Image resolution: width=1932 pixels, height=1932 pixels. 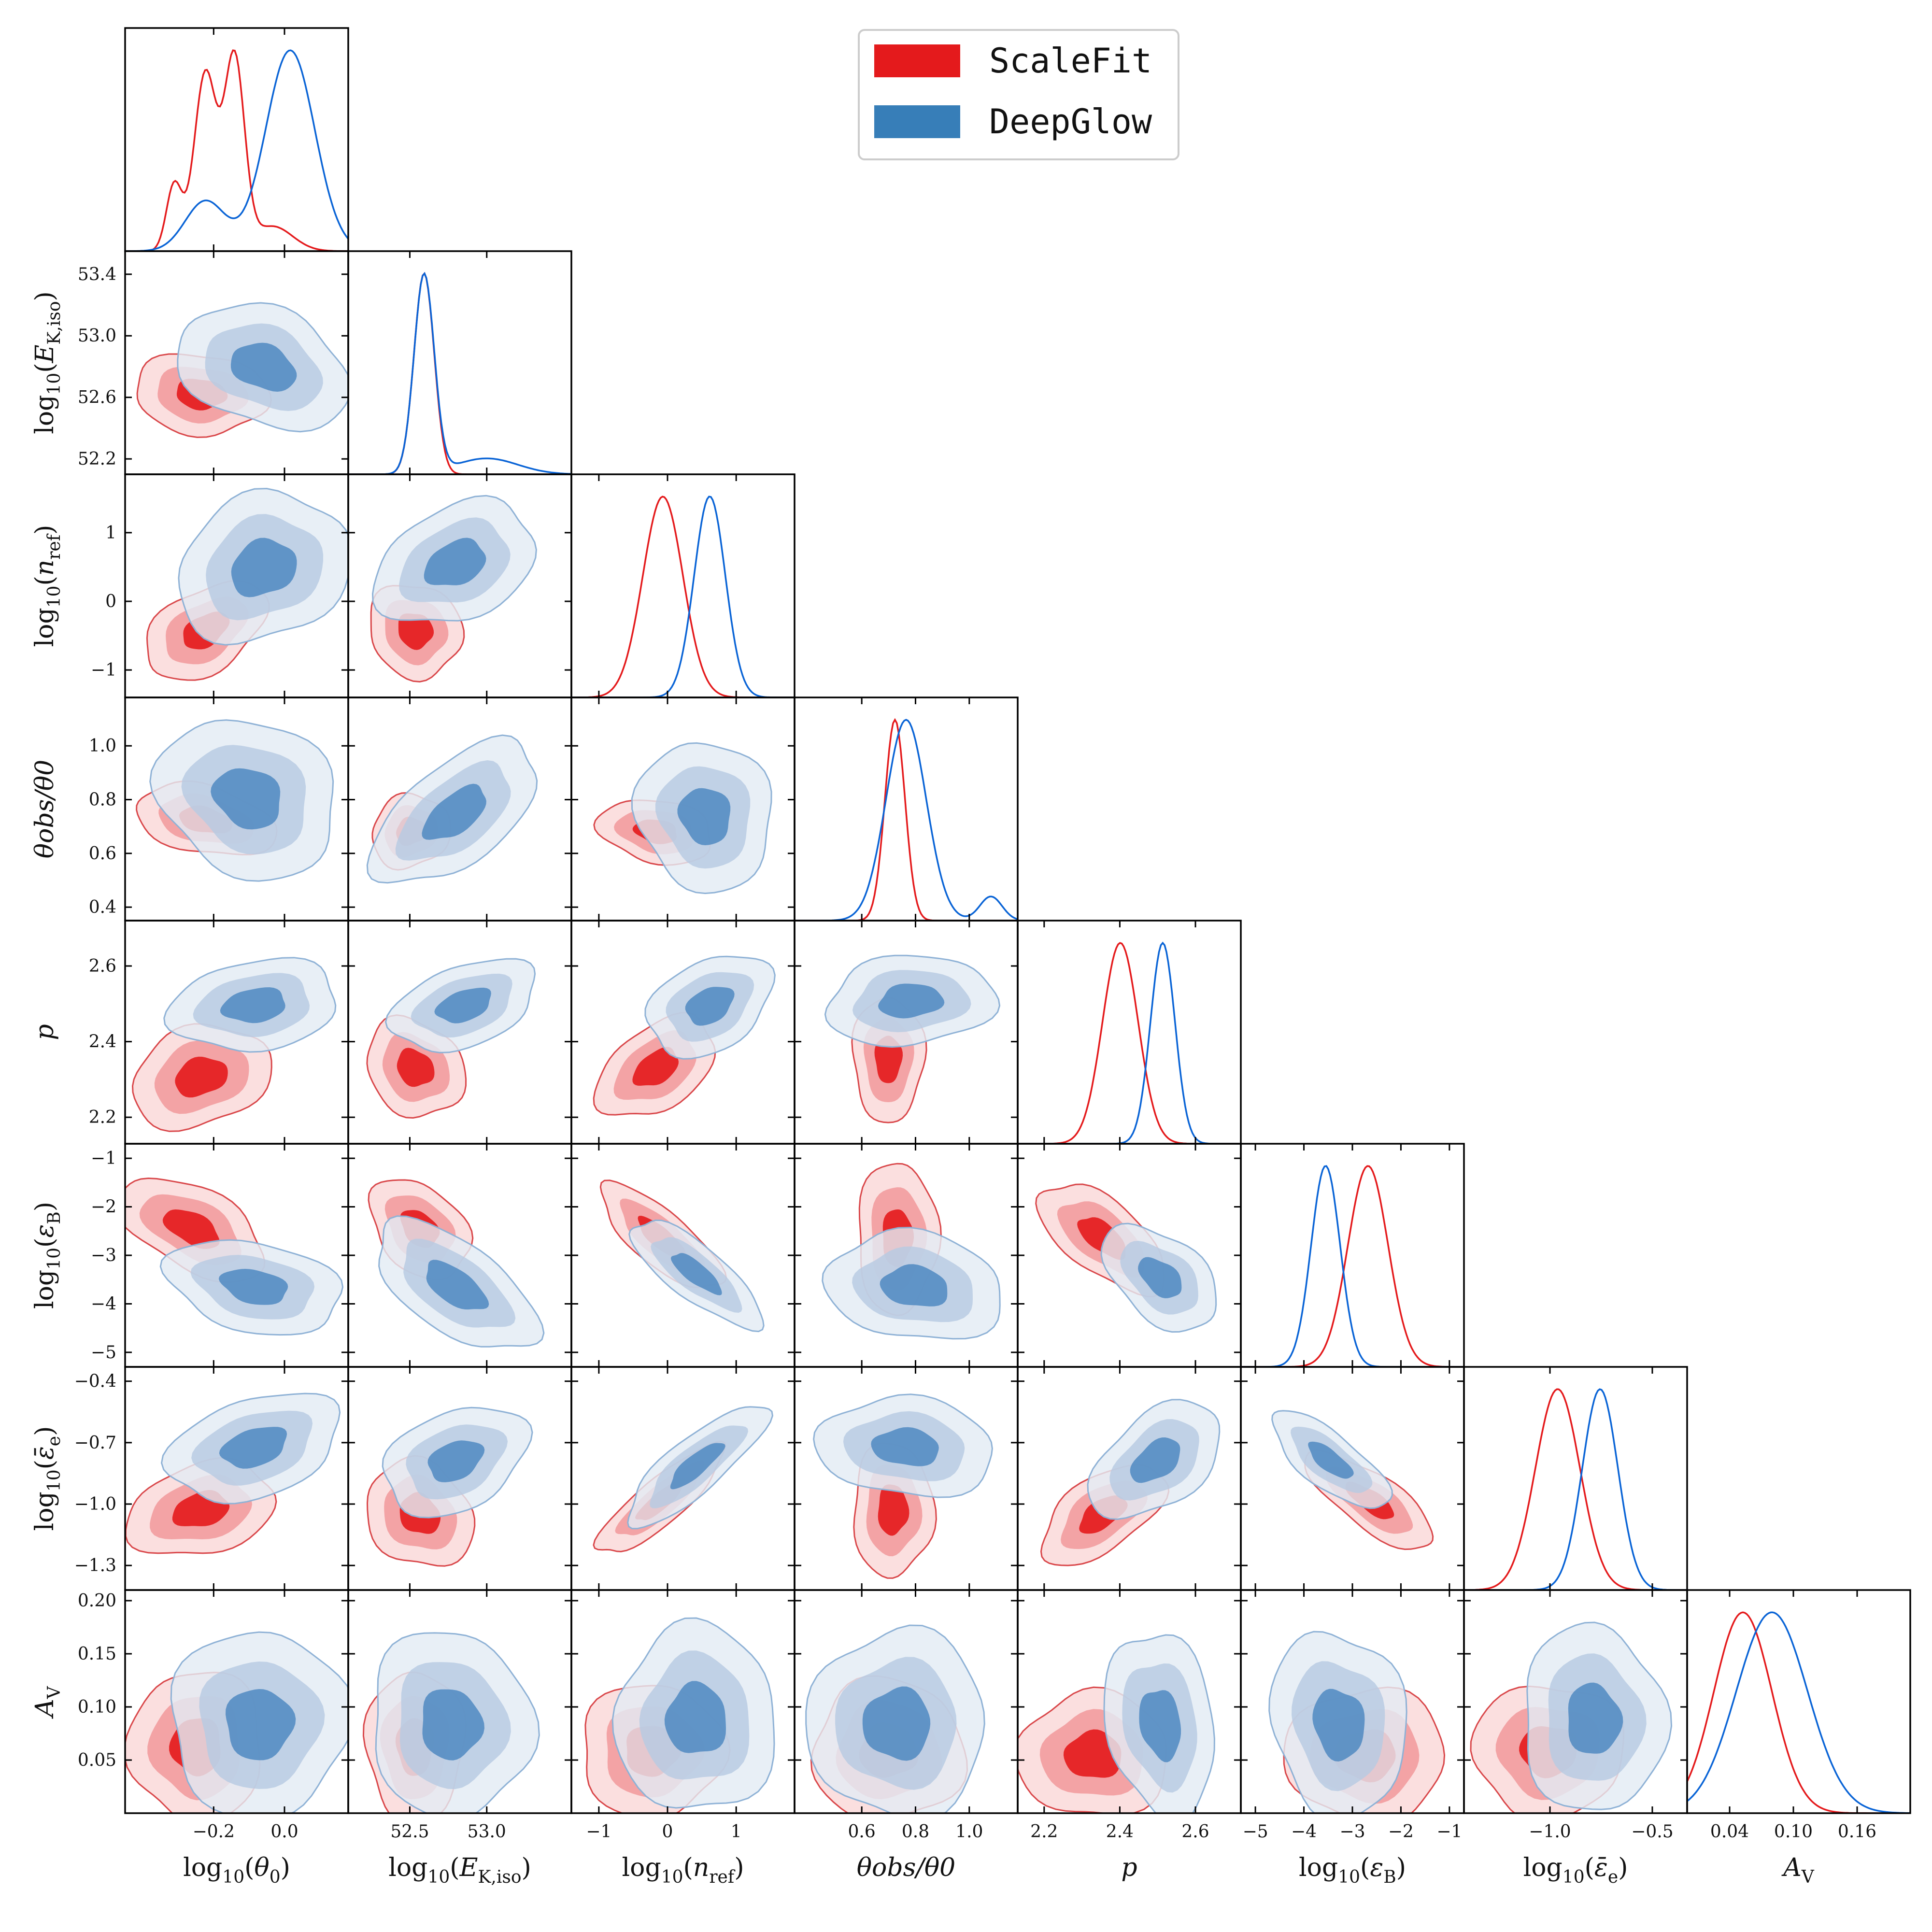 What do you see at coordinates (236, 1870) in the screenshot?
I see `x-axis-label-log10_theta0: log10(θ0)` at bounding box center [236, 1870].